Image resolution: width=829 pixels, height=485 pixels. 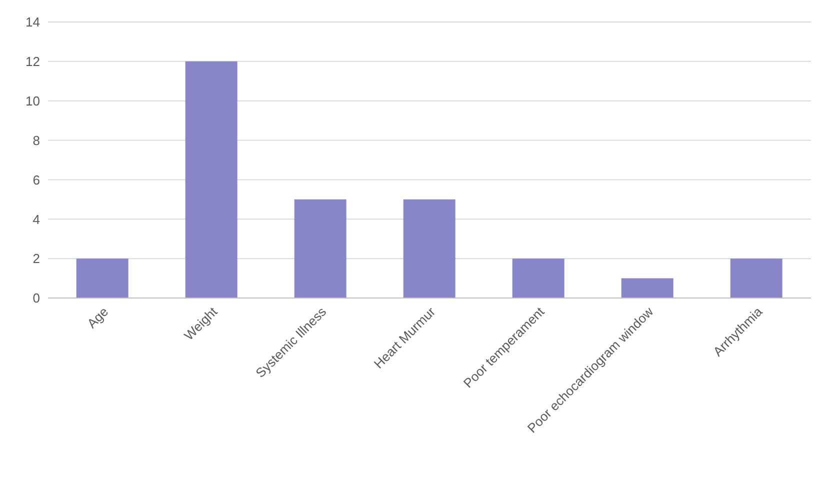 I want to click on y-tick-label: 4, so click(x=36, y=219).